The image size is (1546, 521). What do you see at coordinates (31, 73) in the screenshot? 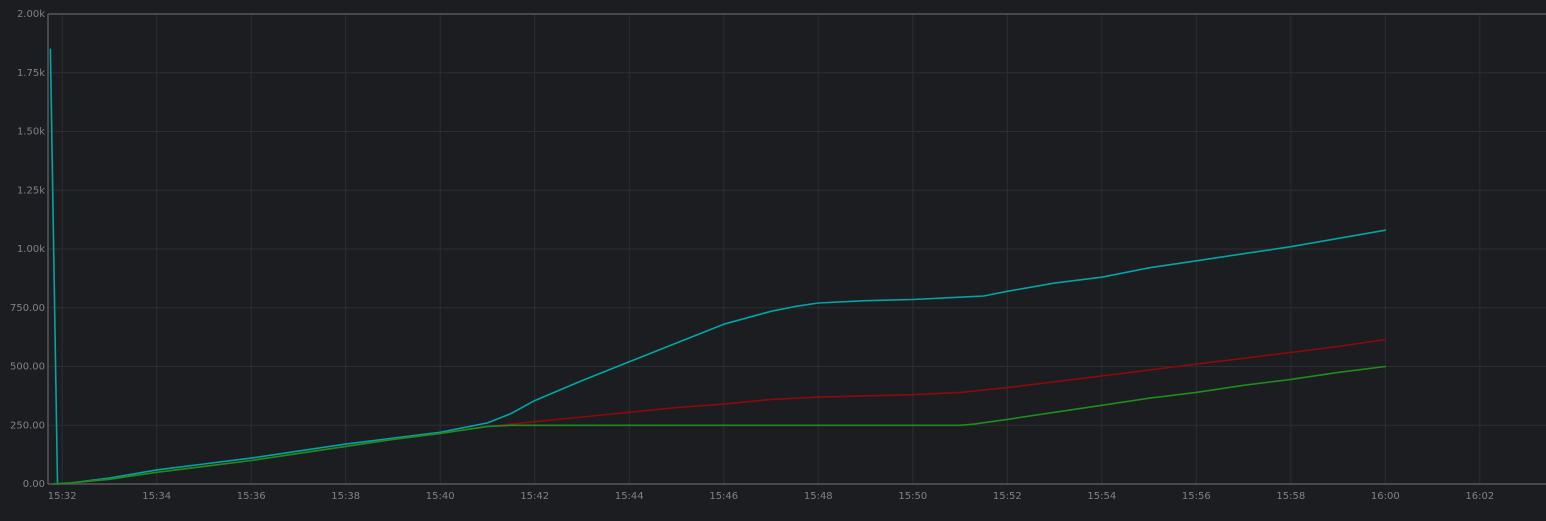
I see `y-tick-label: 1.75k` at bounding box center [31, 73].